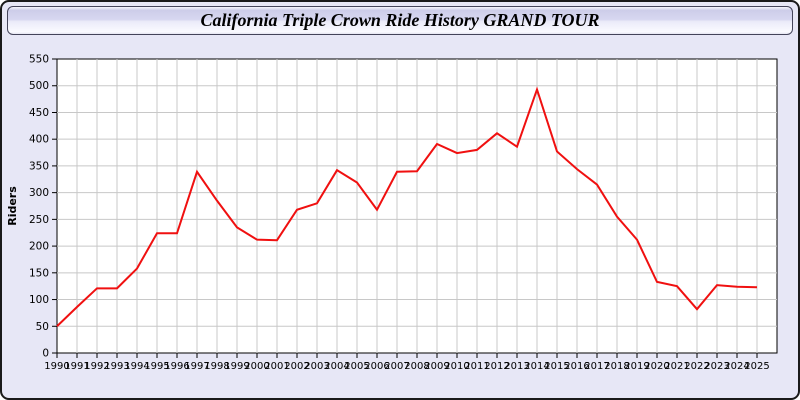  Describe the element at coordinates (576, 366) in the screenshot. I see `x-tick-label: 2016` at that location.